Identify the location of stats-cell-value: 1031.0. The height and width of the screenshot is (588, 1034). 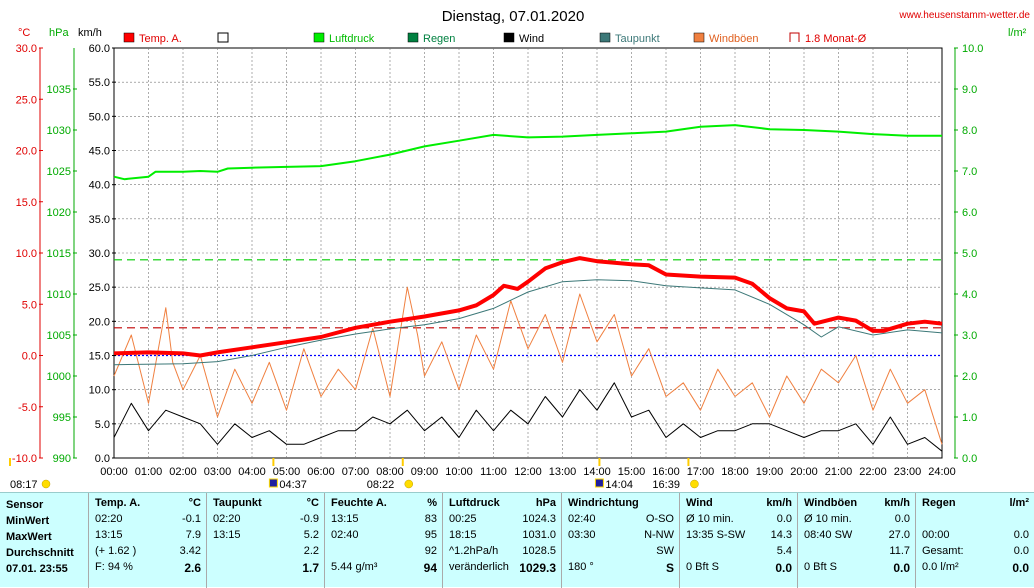
(539, 535).